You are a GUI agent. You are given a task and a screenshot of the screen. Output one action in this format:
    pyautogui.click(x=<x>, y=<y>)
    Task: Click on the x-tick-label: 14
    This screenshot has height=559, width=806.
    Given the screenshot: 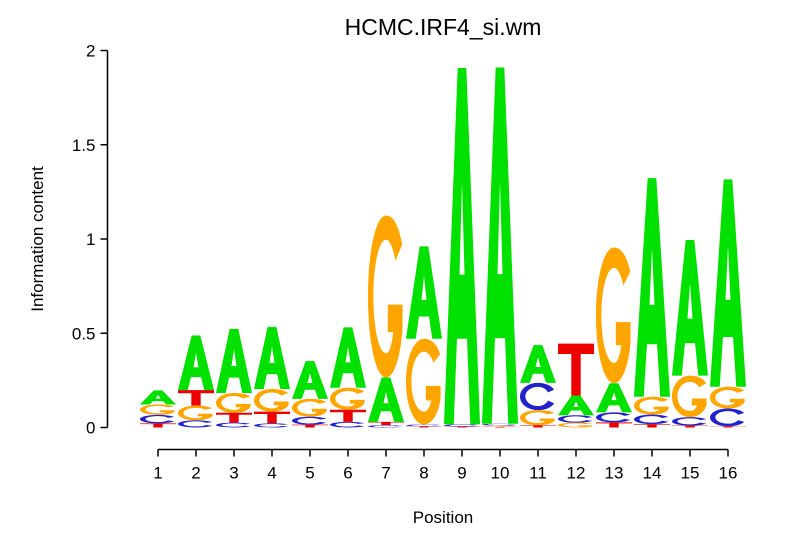 What is the action you would take?
    pyautogui.click(x=652, y=473)
    